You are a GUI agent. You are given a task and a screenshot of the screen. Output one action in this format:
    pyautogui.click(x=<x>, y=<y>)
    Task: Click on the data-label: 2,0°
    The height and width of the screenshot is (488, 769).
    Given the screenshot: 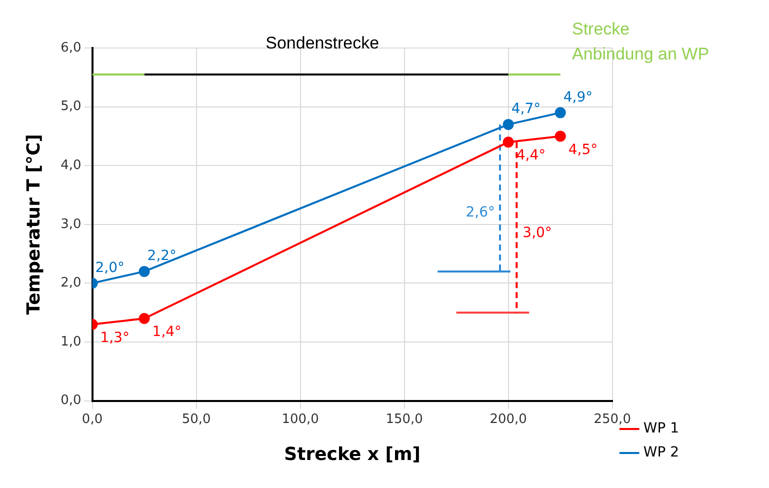 What is the action you would take?
    pyautogui.click(x=110, y=268)
    